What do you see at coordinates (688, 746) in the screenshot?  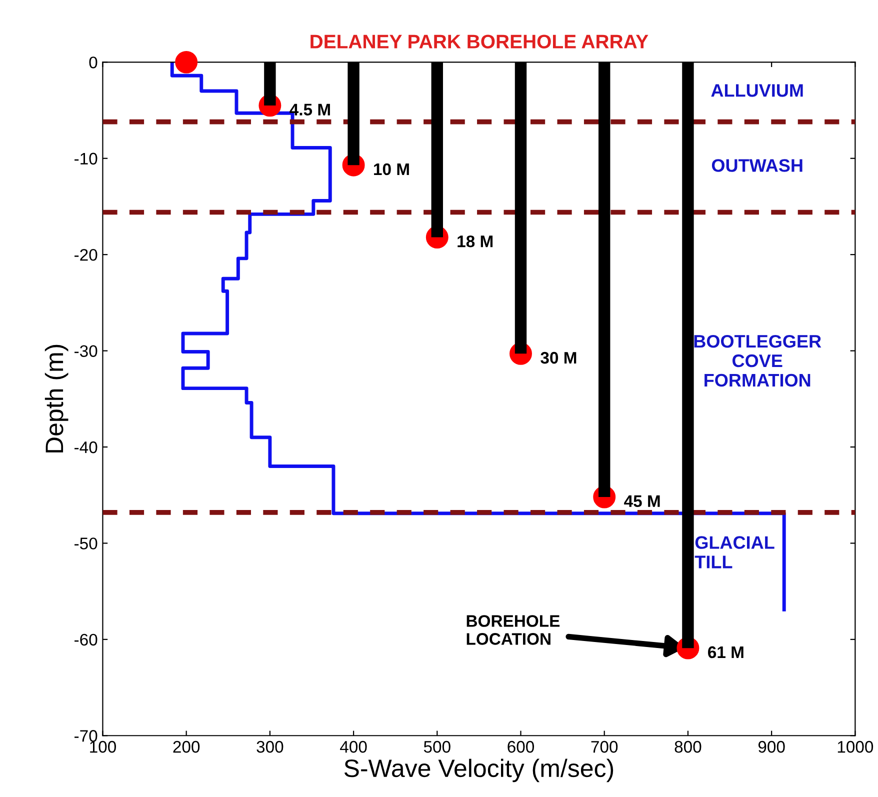 I see `x-tick-label: 800` at bounding box center [688, 746].